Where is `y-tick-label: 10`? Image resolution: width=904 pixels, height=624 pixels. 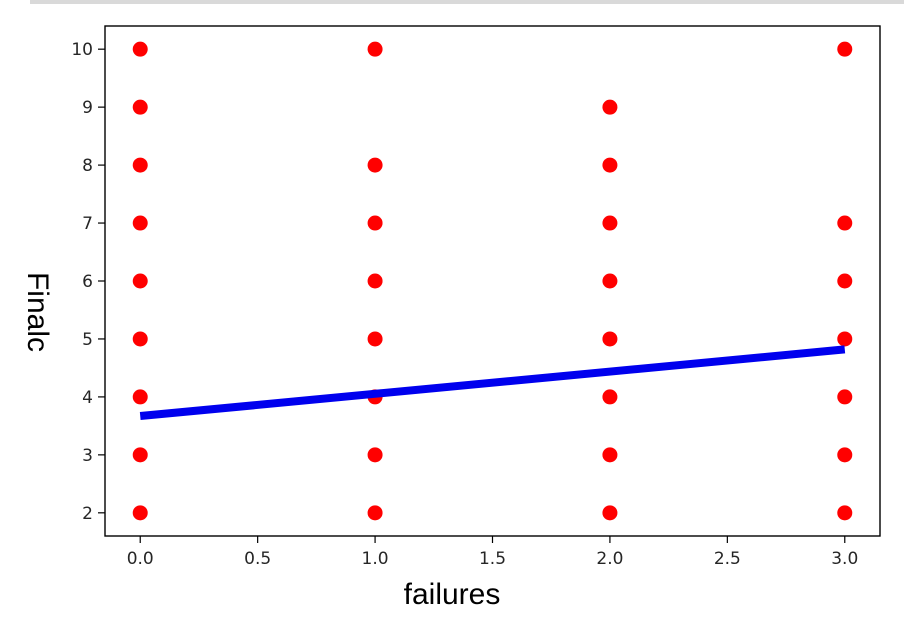
y-tick-label: 10 is located at coordinates (82, 50).